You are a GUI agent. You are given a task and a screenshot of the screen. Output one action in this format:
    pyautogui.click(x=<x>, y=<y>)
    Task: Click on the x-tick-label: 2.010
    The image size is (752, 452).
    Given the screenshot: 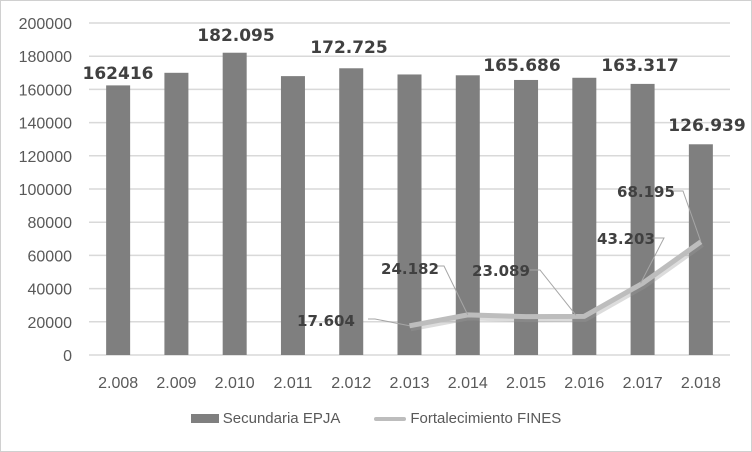 What is the action you would take?
    pyautogui.click(x=235, y=383)
    